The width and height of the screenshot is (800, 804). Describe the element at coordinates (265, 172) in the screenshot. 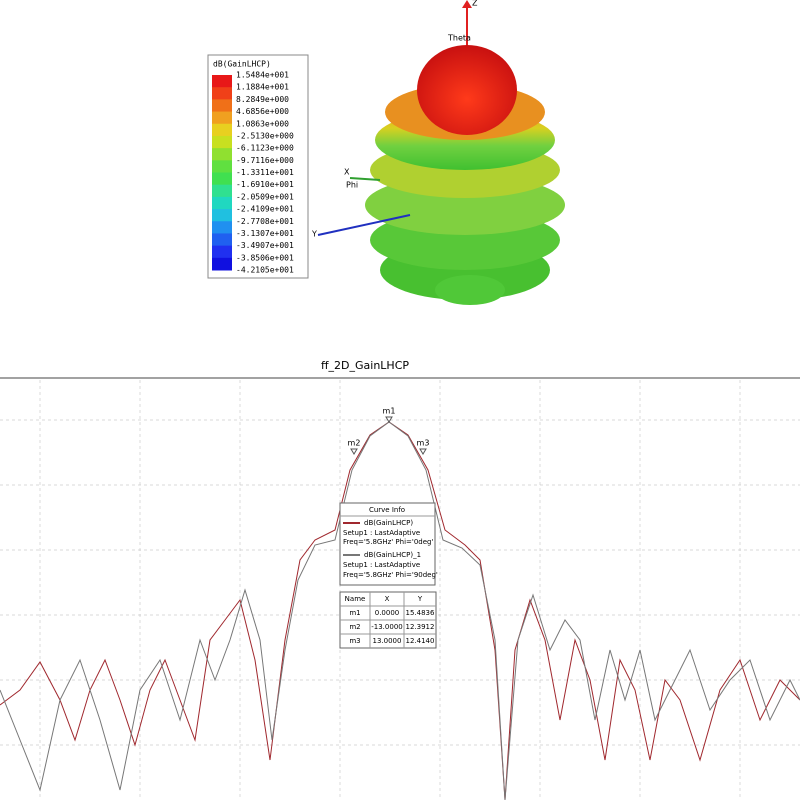

I see `legend-label: -1.3311e+001` at that location.